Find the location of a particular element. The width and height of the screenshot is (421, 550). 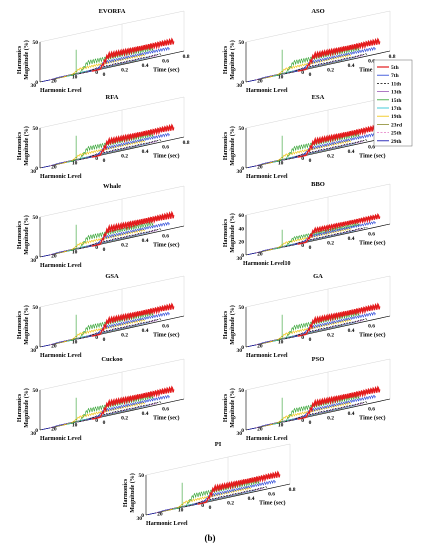

magnitude-axis-label-line2: Magnitude (%) is located at coordinates (232, 325).